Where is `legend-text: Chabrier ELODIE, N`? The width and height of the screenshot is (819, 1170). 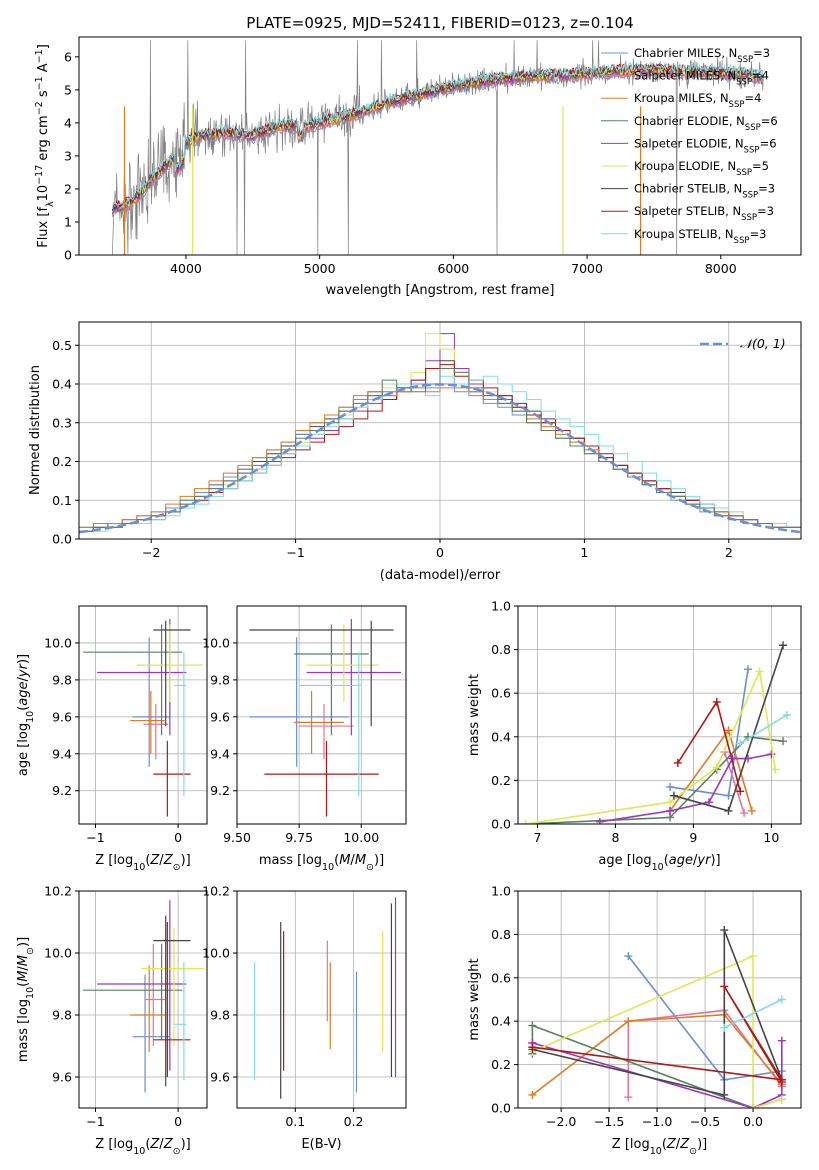 legend-text: Chabrier ELODIE, N is located at coordinates (689, 121).